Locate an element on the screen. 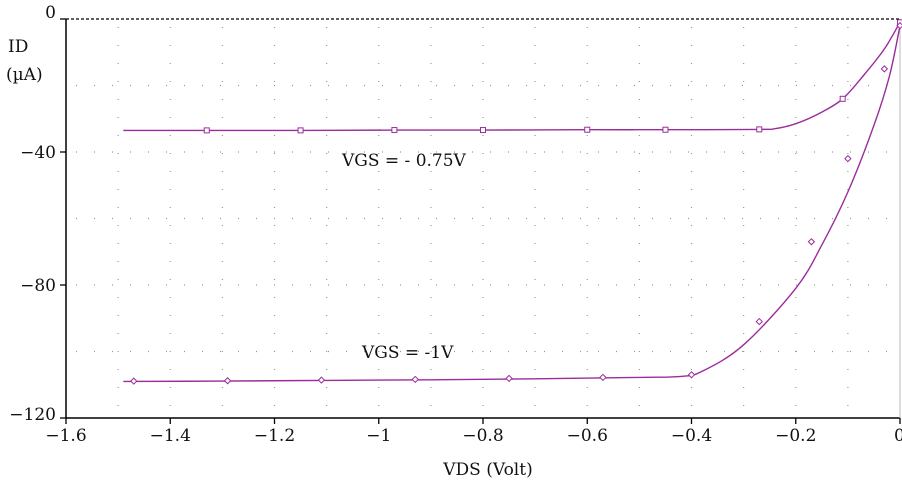 This screenshot has height=482, width=902. y-tick-label: −80 is located at coordinates (38, 286).